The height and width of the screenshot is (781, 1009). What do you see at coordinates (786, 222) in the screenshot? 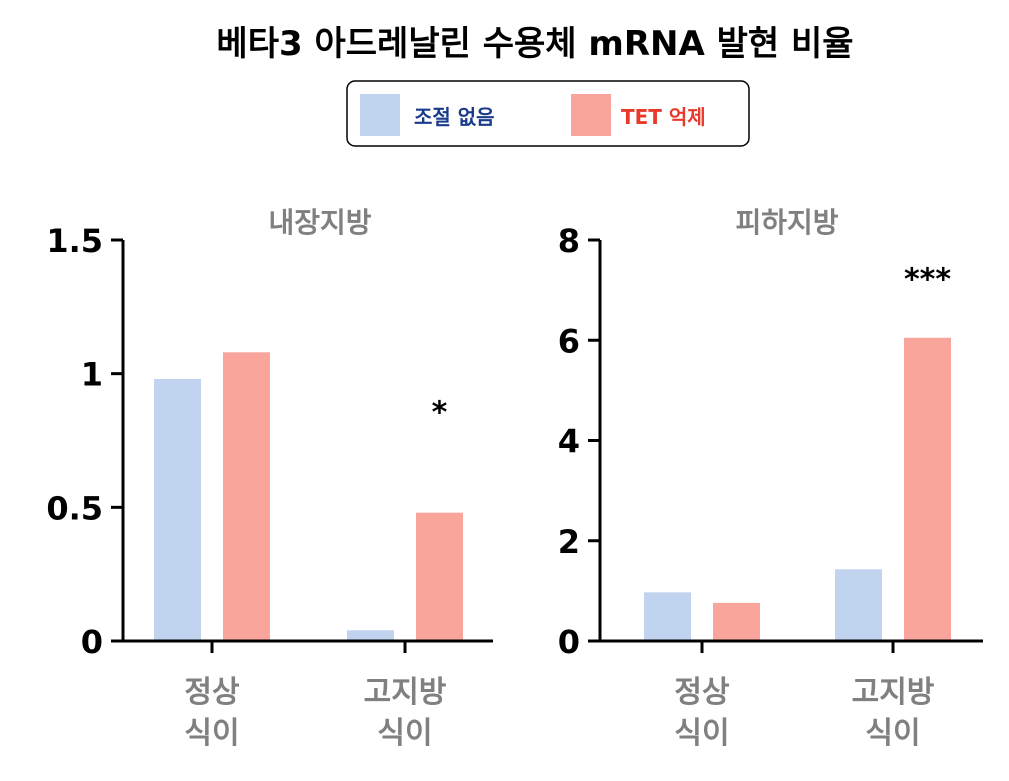
I see `panel-title-subcutaneous: 피하지방` at bounding box center [786, 222].